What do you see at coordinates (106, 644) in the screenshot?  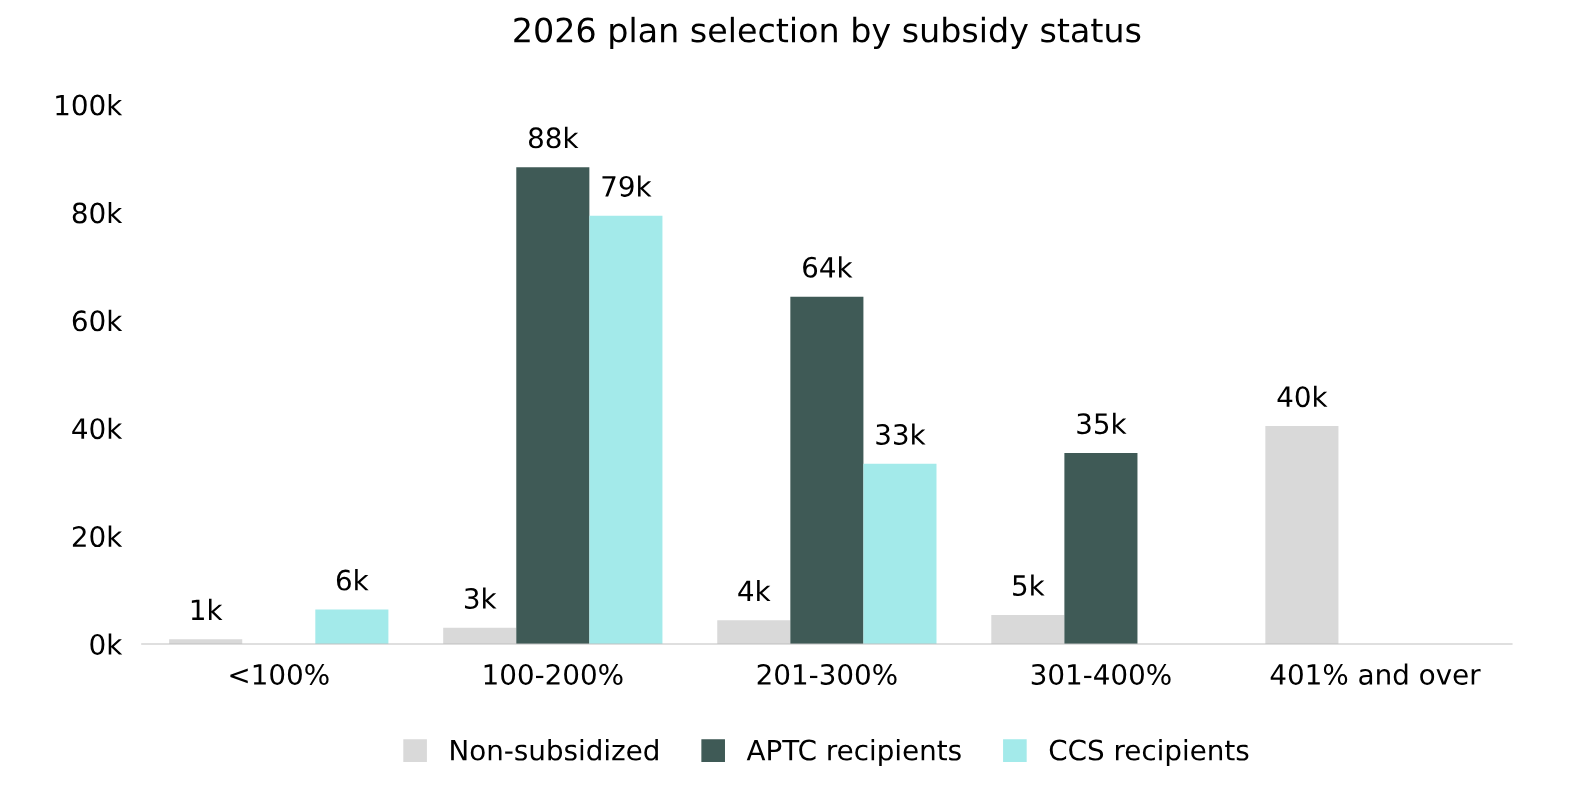 I see `y-tick-label: 0k` at bounding box center [106, 644].